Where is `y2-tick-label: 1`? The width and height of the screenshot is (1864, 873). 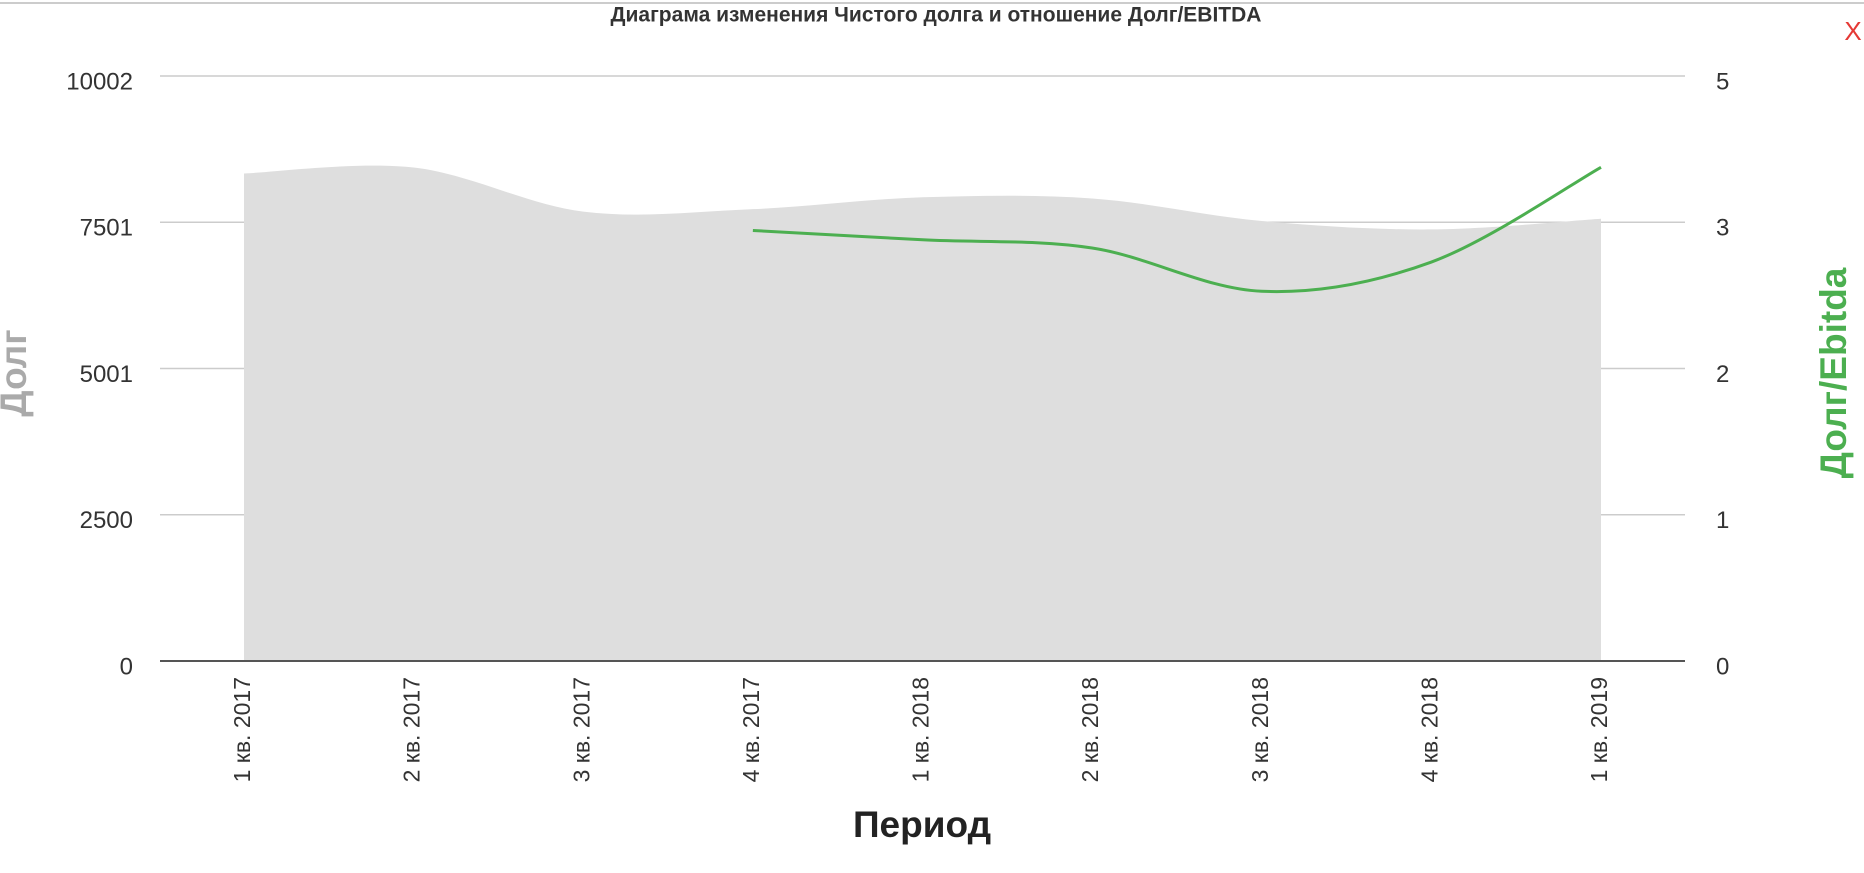 y2-tick-label: 1 is located at coordinates (1722, 520).